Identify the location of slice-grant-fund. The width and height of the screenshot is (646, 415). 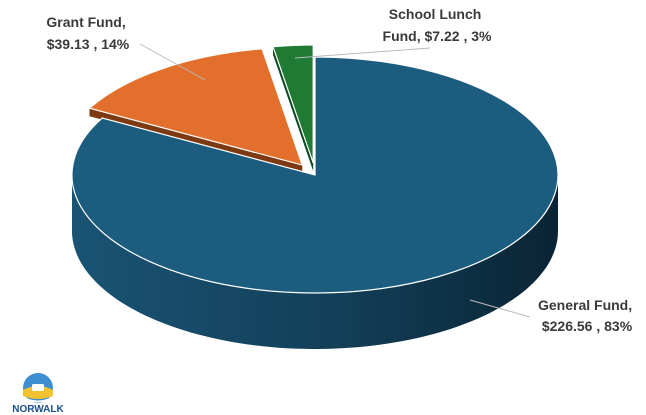
(196, 107).